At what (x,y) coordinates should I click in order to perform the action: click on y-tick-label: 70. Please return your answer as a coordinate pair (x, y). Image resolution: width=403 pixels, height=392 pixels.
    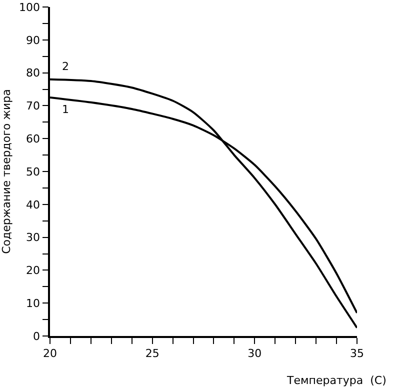
    Looking at the image, I should click on (33, 106).